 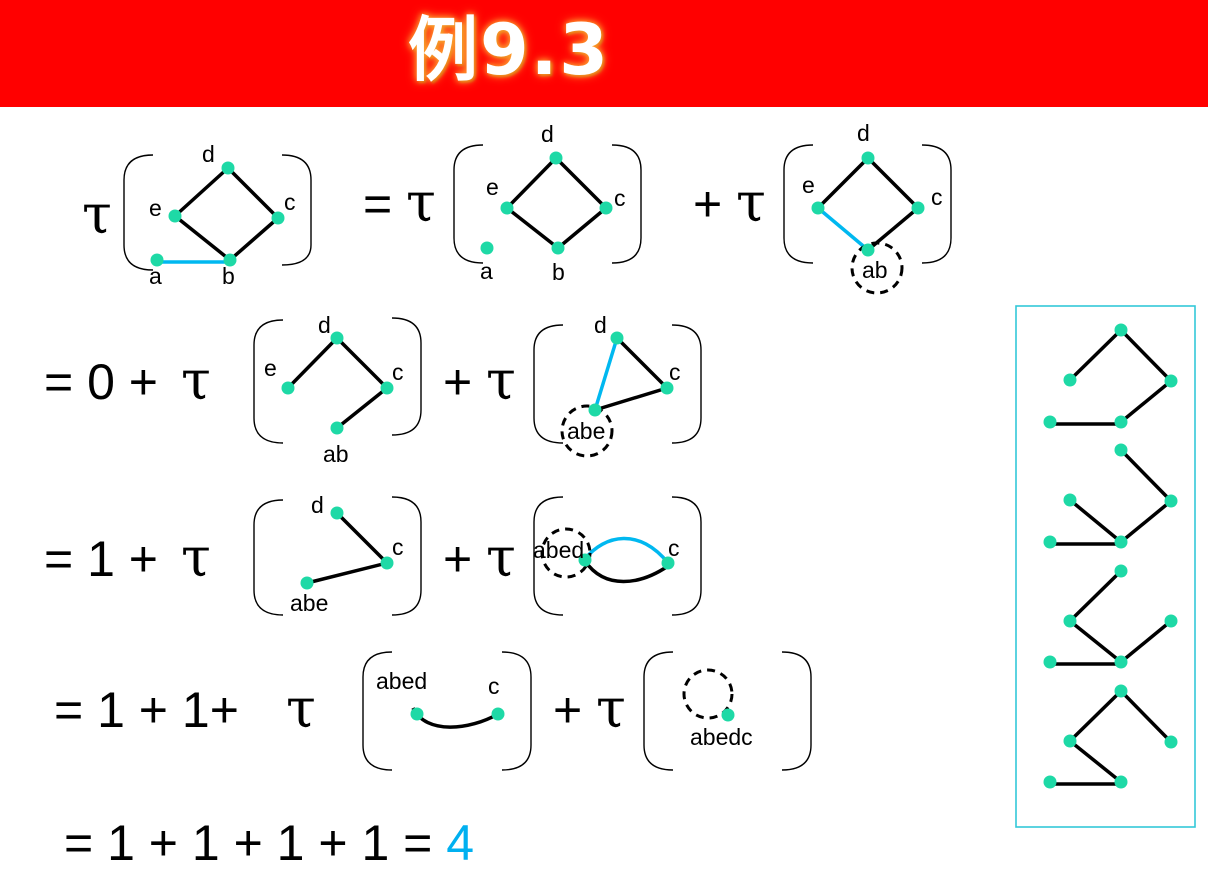 I want to click on equals-sign: =, so click(x=377, y=204).